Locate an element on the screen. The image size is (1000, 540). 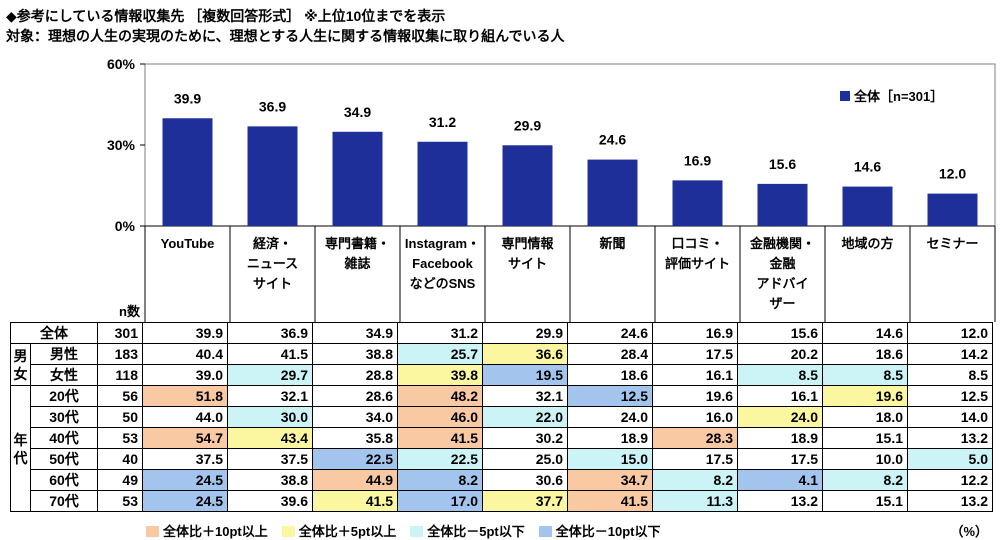
bar-value-label: 24.6 is located at coordinates (612, 140).